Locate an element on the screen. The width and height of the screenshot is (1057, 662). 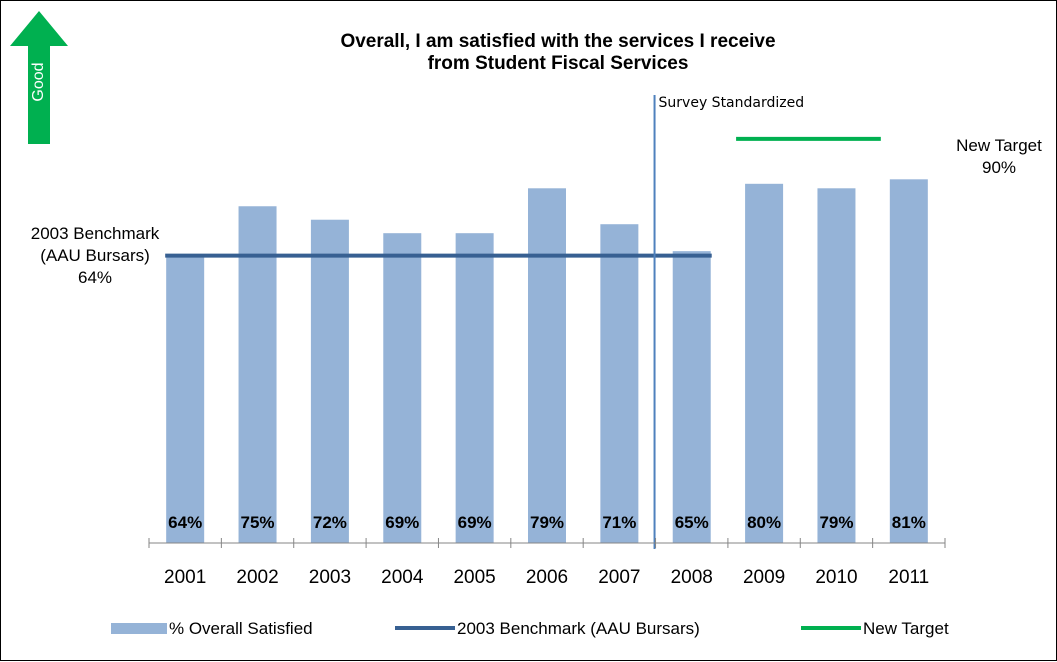
x-tick-label-2003: 2003 is located at coordinates (330, 577).